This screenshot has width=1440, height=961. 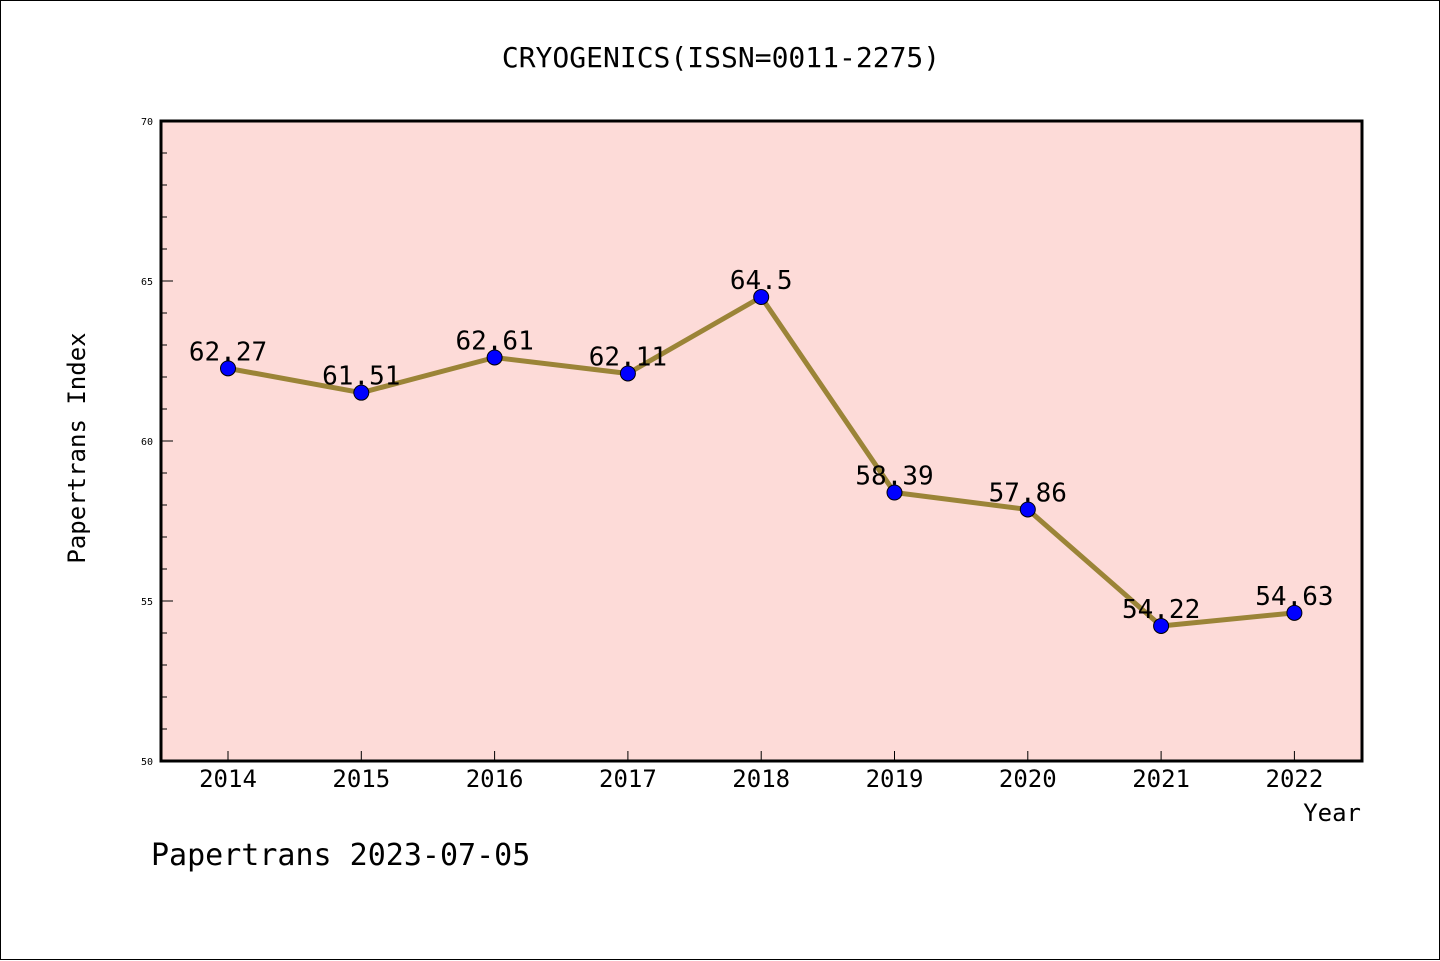 I want to click on x-tick-label: 2017, so click(x=628, y=779).